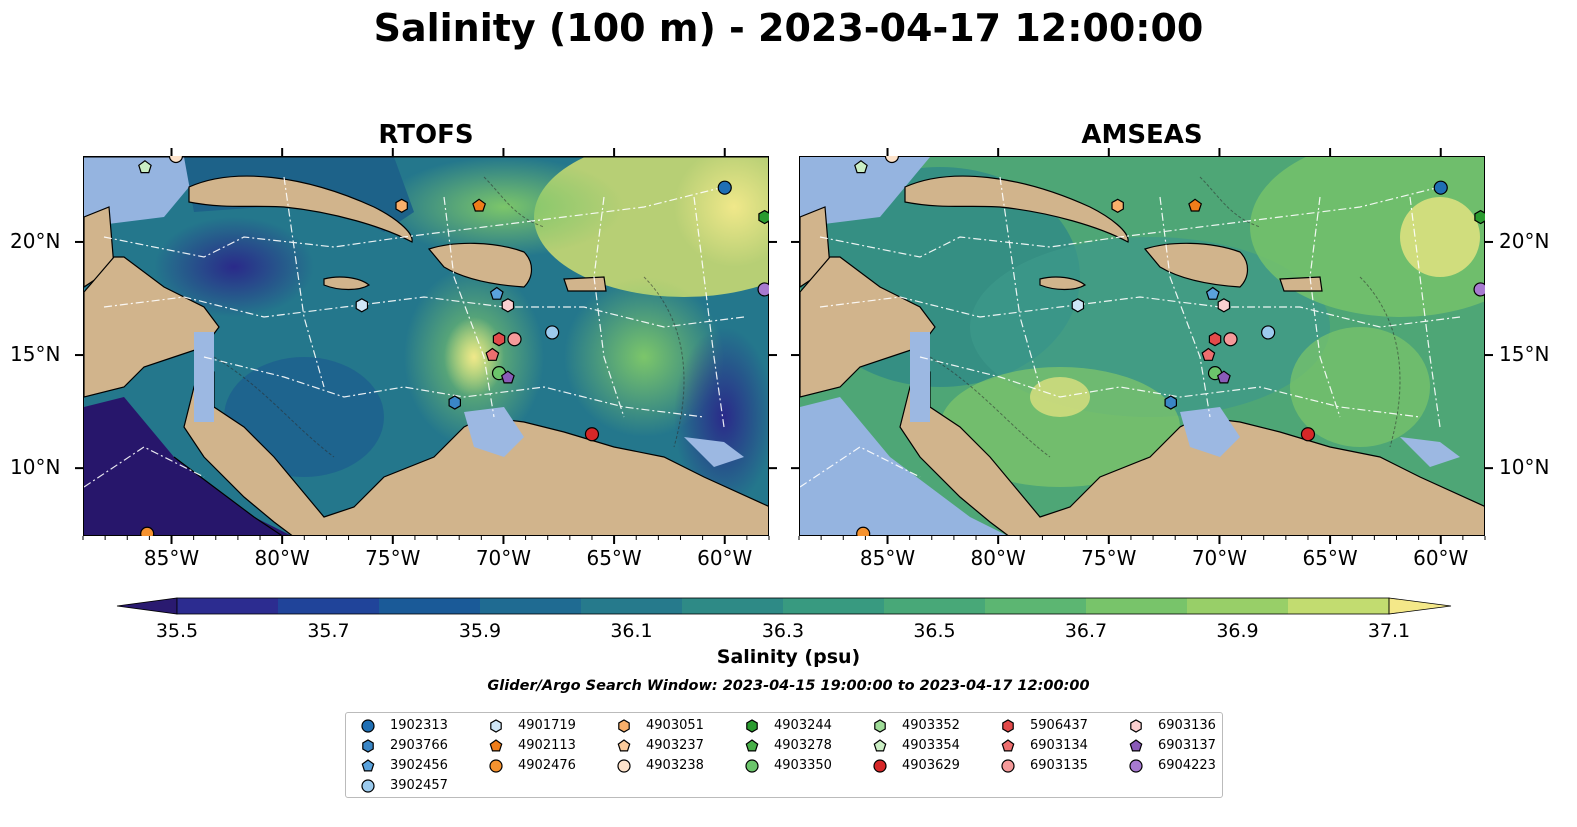  Describe the element at coordinates (861, 167) in the screenshot. I see `float-marker-4903354-amseas` at that location.